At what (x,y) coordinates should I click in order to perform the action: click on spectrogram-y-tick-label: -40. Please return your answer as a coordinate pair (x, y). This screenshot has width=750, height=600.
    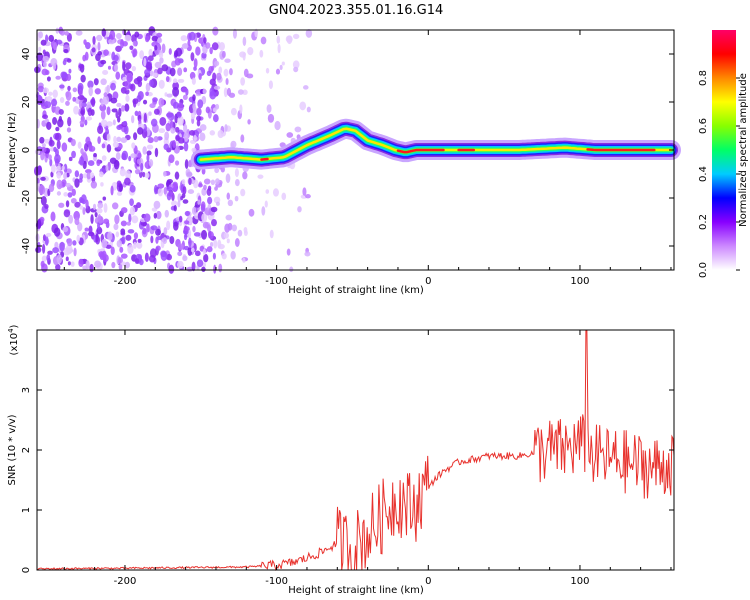
    Looking at the image, I should click on (26, 246).